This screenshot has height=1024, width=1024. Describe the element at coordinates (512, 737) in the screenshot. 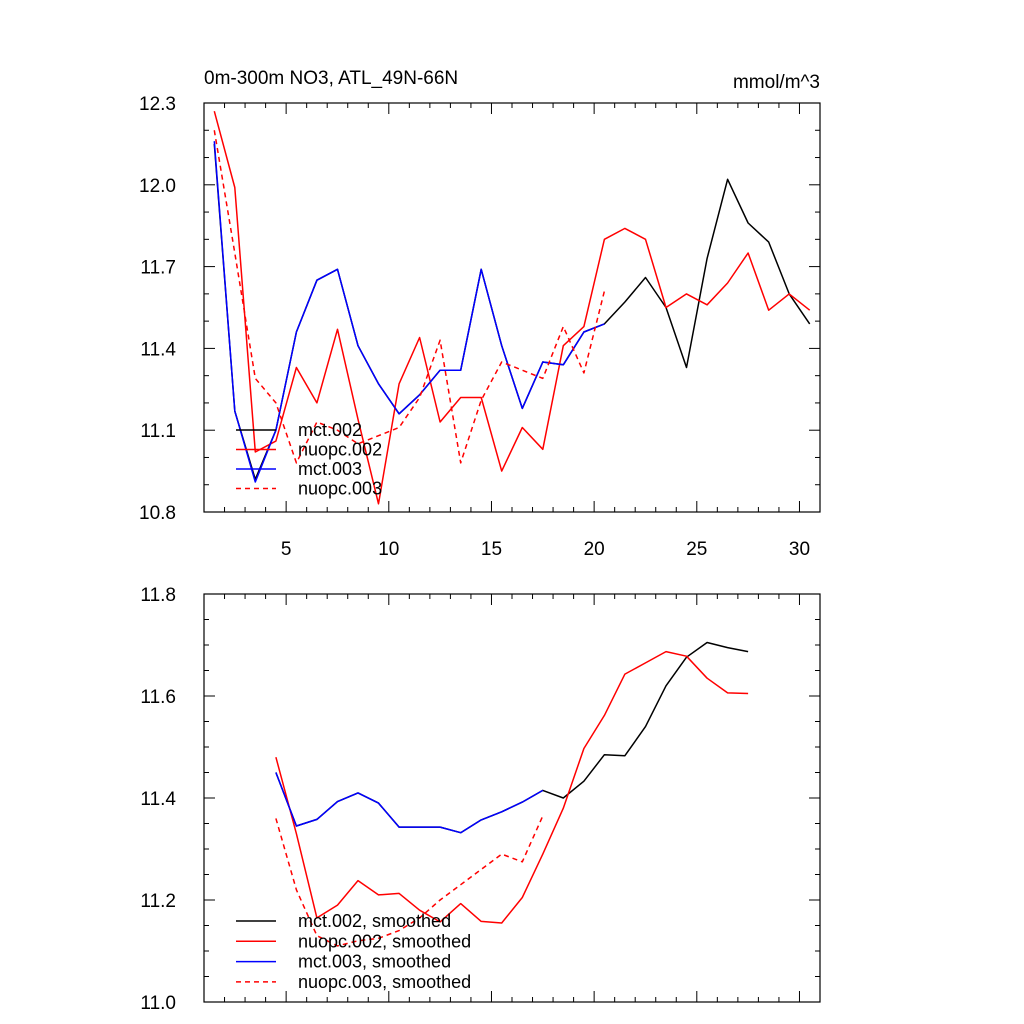

I see `bottom-series-line-mct-002-smoothed` at that location.